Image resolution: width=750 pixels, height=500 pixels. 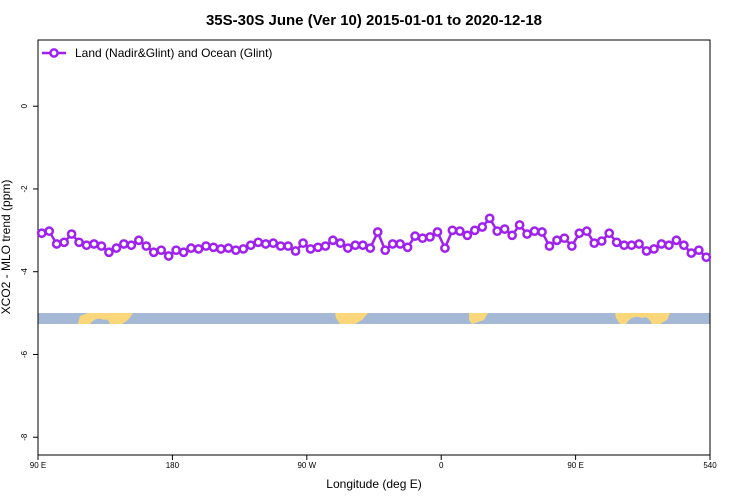 What do you see at coordinates (24, 189) in the screenshot?
I see `y-tick-label: -2` at bounding box center [24, 189].